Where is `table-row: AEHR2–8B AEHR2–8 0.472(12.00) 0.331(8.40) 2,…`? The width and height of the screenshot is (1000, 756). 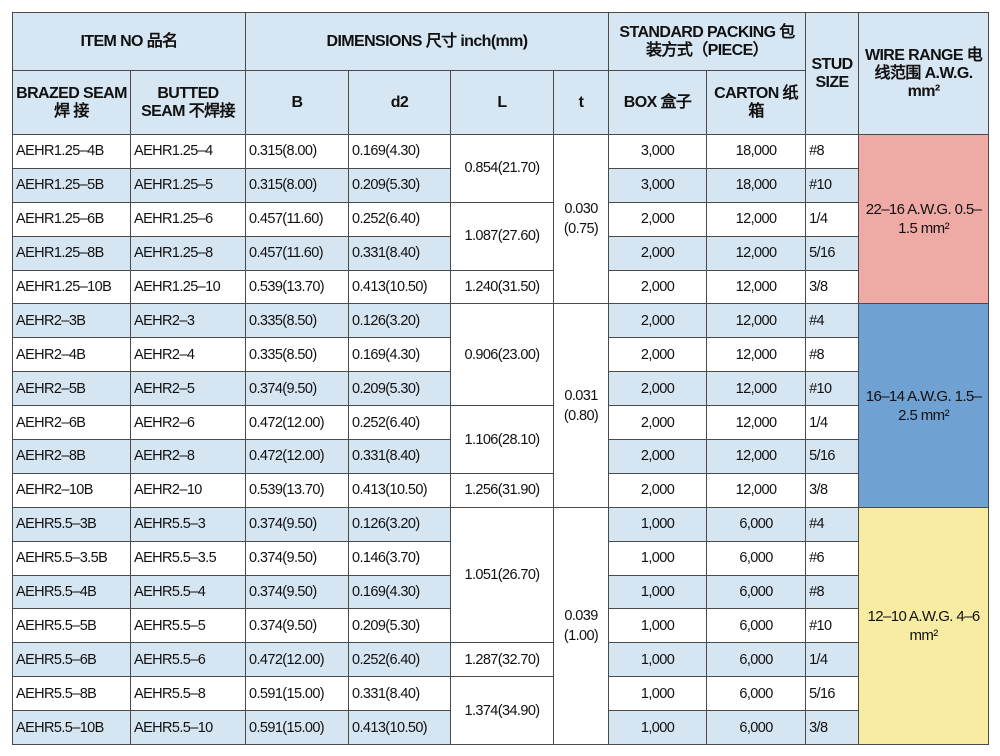 table-row: AEHR2–8B AEHR2–8 0.472(12.00) 0.331(8.40) 2,… is located at coordinates (500, 456).